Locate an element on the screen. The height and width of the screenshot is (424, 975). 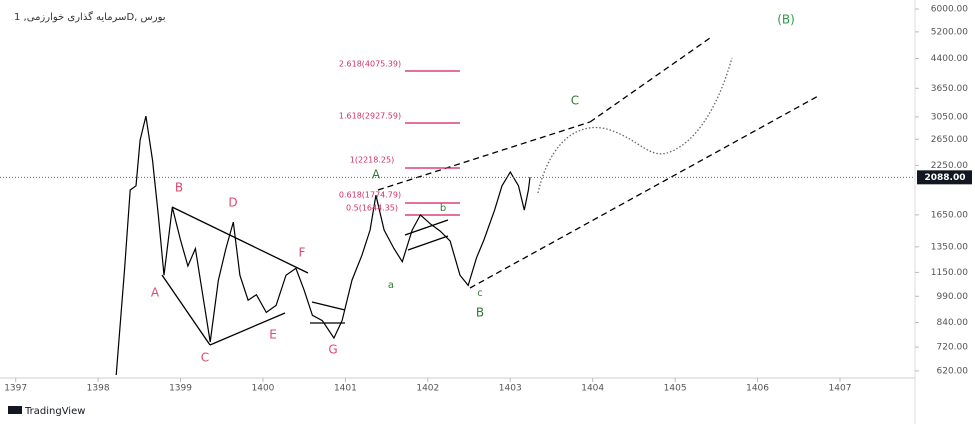
wave-label: F is located at coordinates (302, 253).